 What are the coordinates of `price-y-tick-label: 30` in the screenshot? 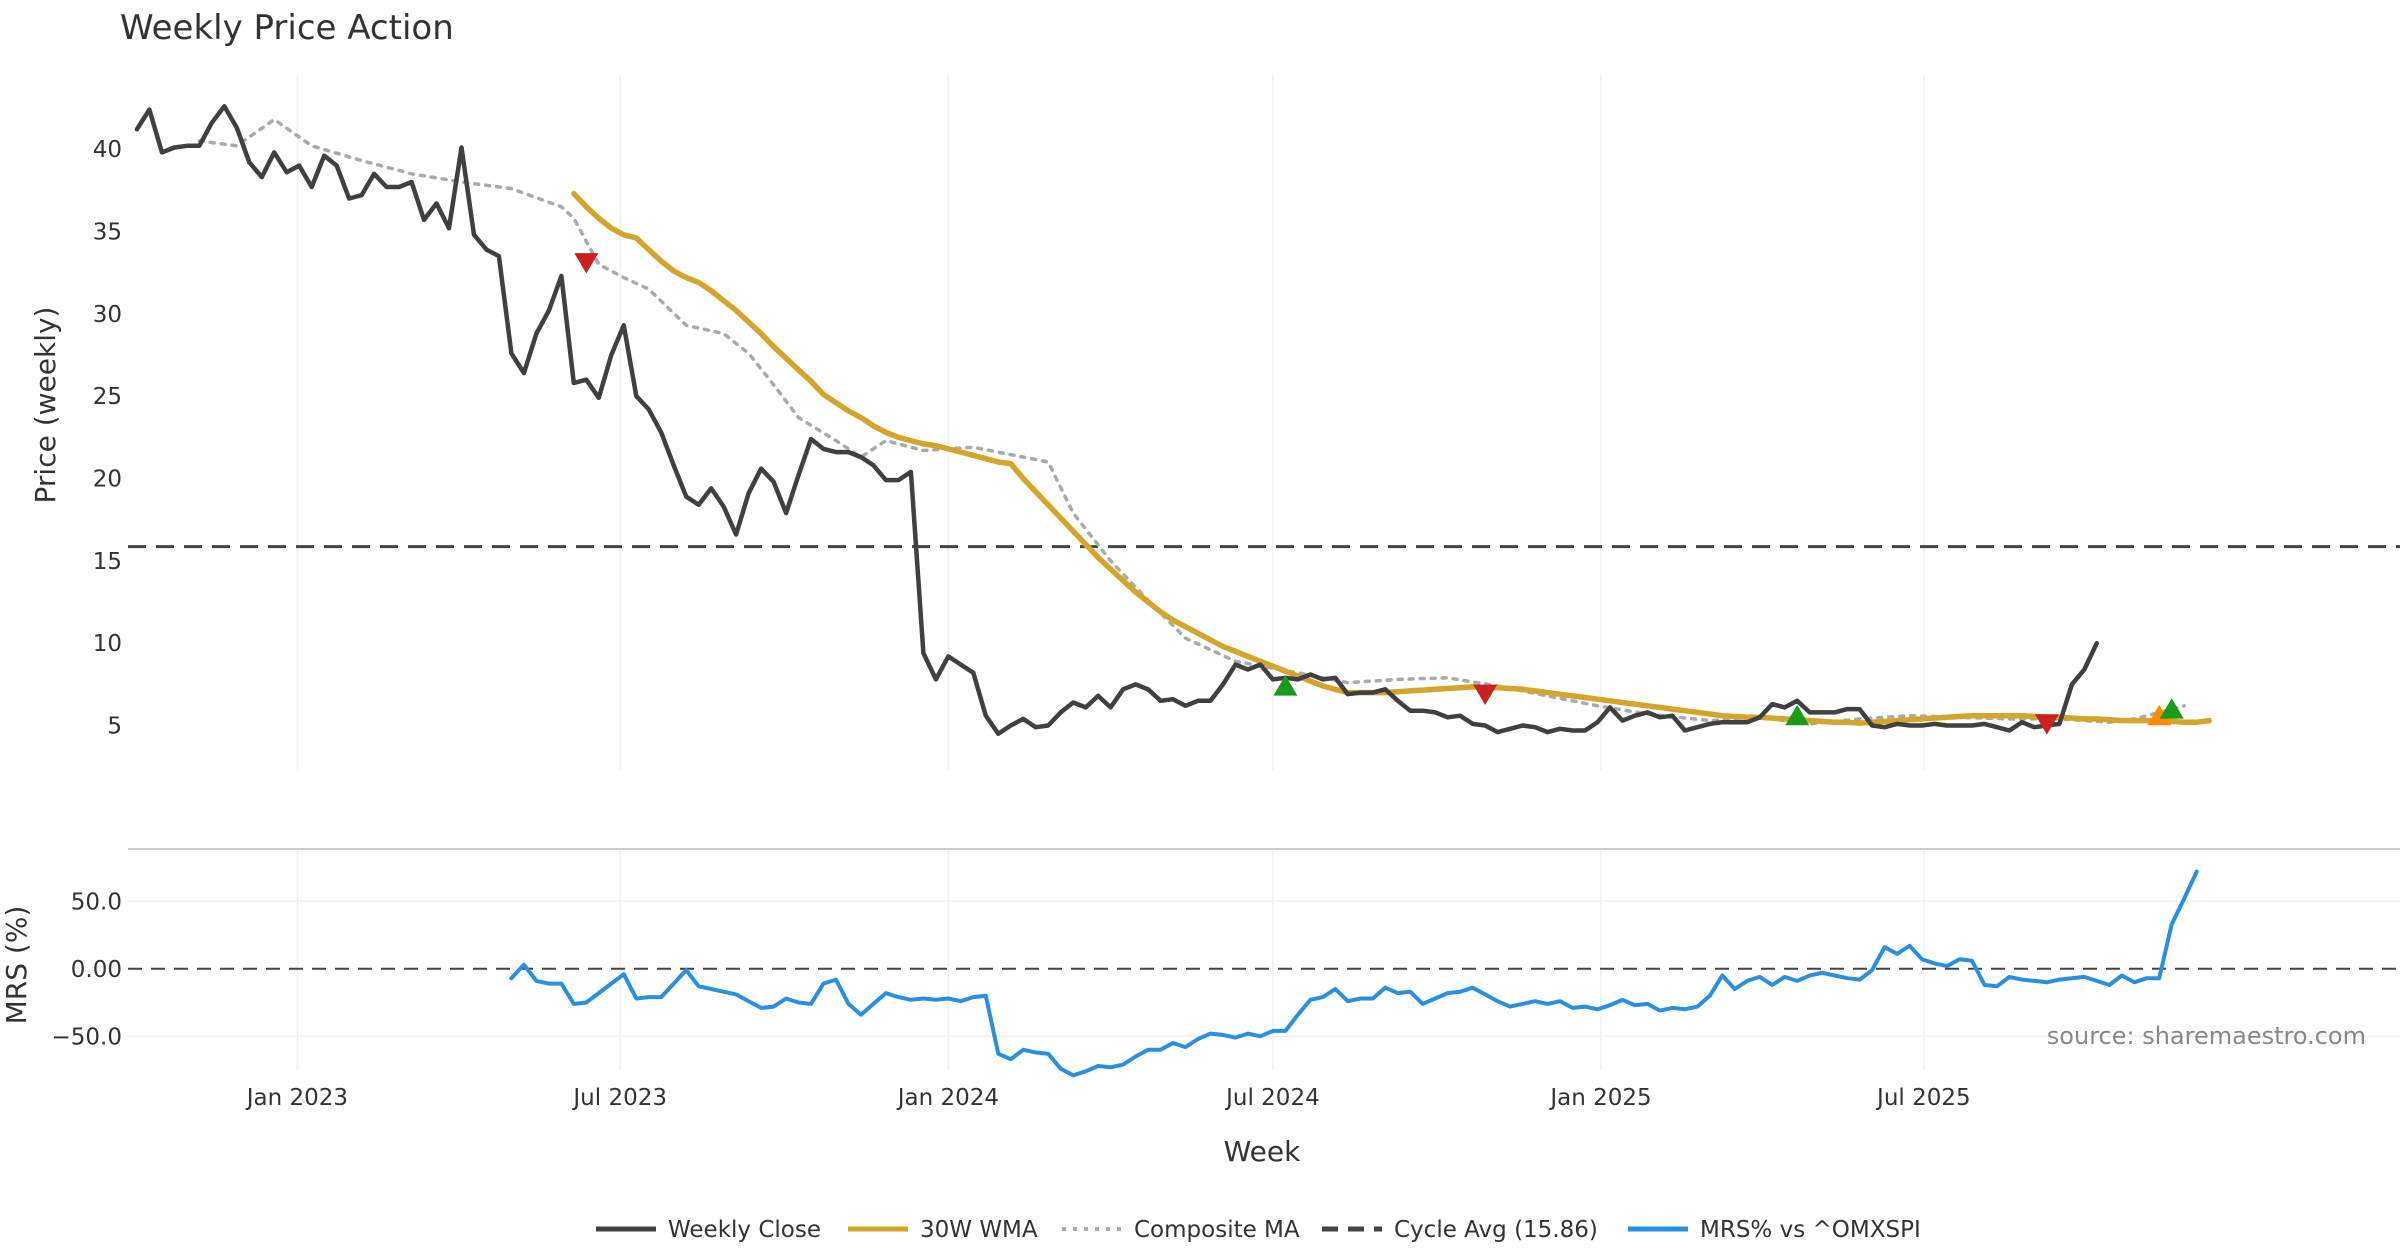 It's located at (107, 315).